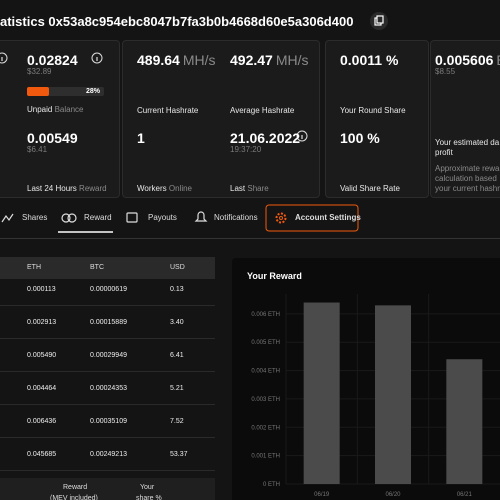  I want to click on card-value: 489.64 MH/s, so click(176, 61).